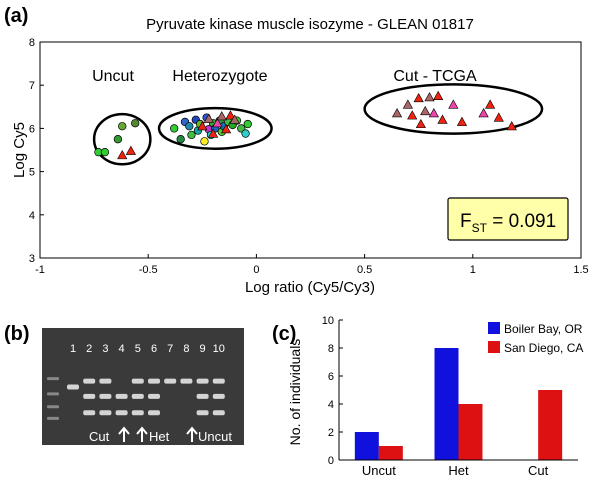 This screenshot has width=600, height=487. What do you see at coordinates (256, 270) in the screenshot?
I see `scatter-xtick-label: 0` at bounding box center [256, 270].